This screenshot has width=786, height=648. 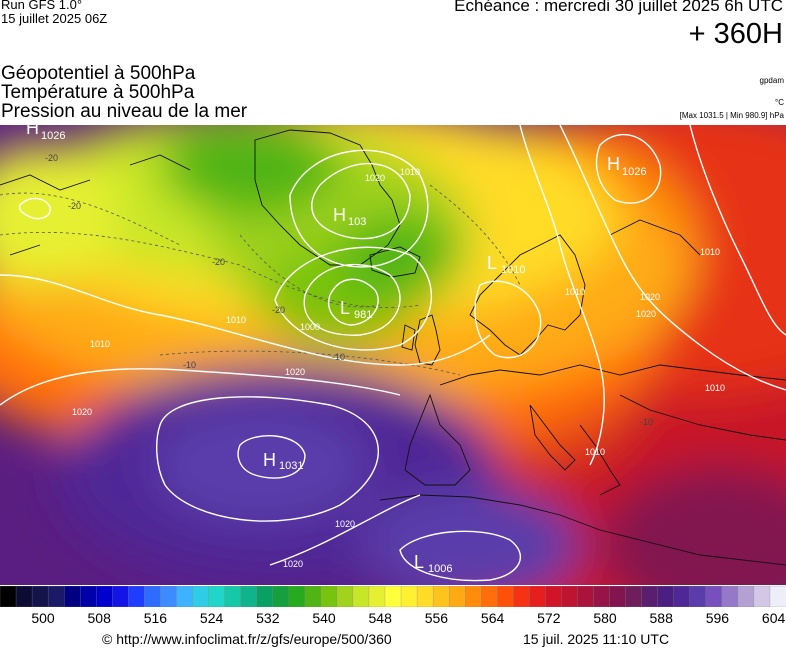 I want to click on colorbar, so click(x=393, y=596).